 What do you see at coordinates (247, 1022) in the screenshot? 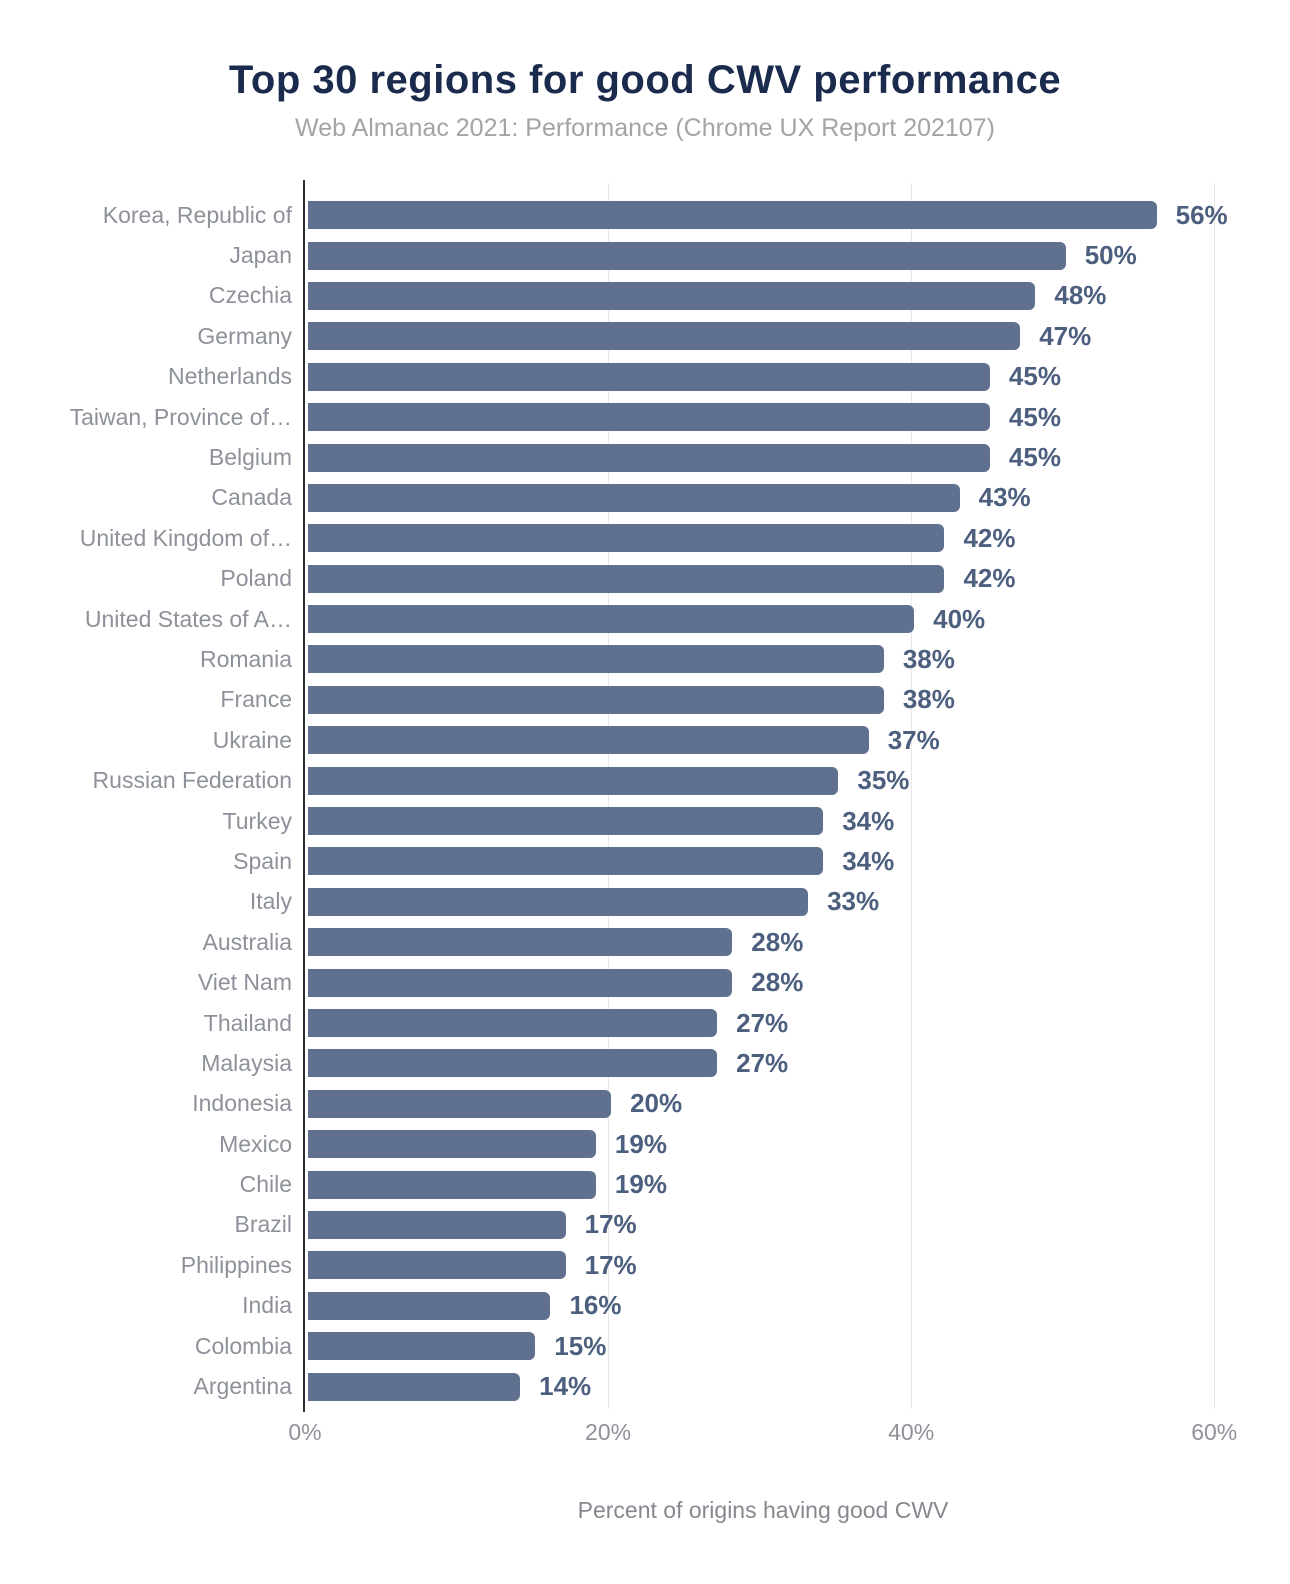
I see `category-label: Thailand` at bounding box center [247, 1022].